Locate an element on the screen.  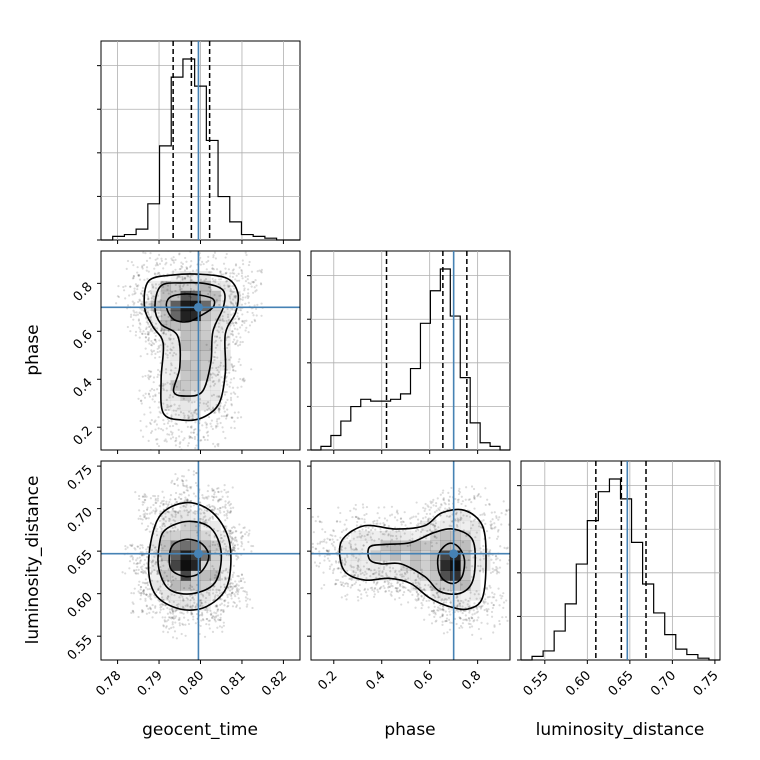
x-tick-label-luminosity-distance: 0.65 is located at coordinates (621, 683).